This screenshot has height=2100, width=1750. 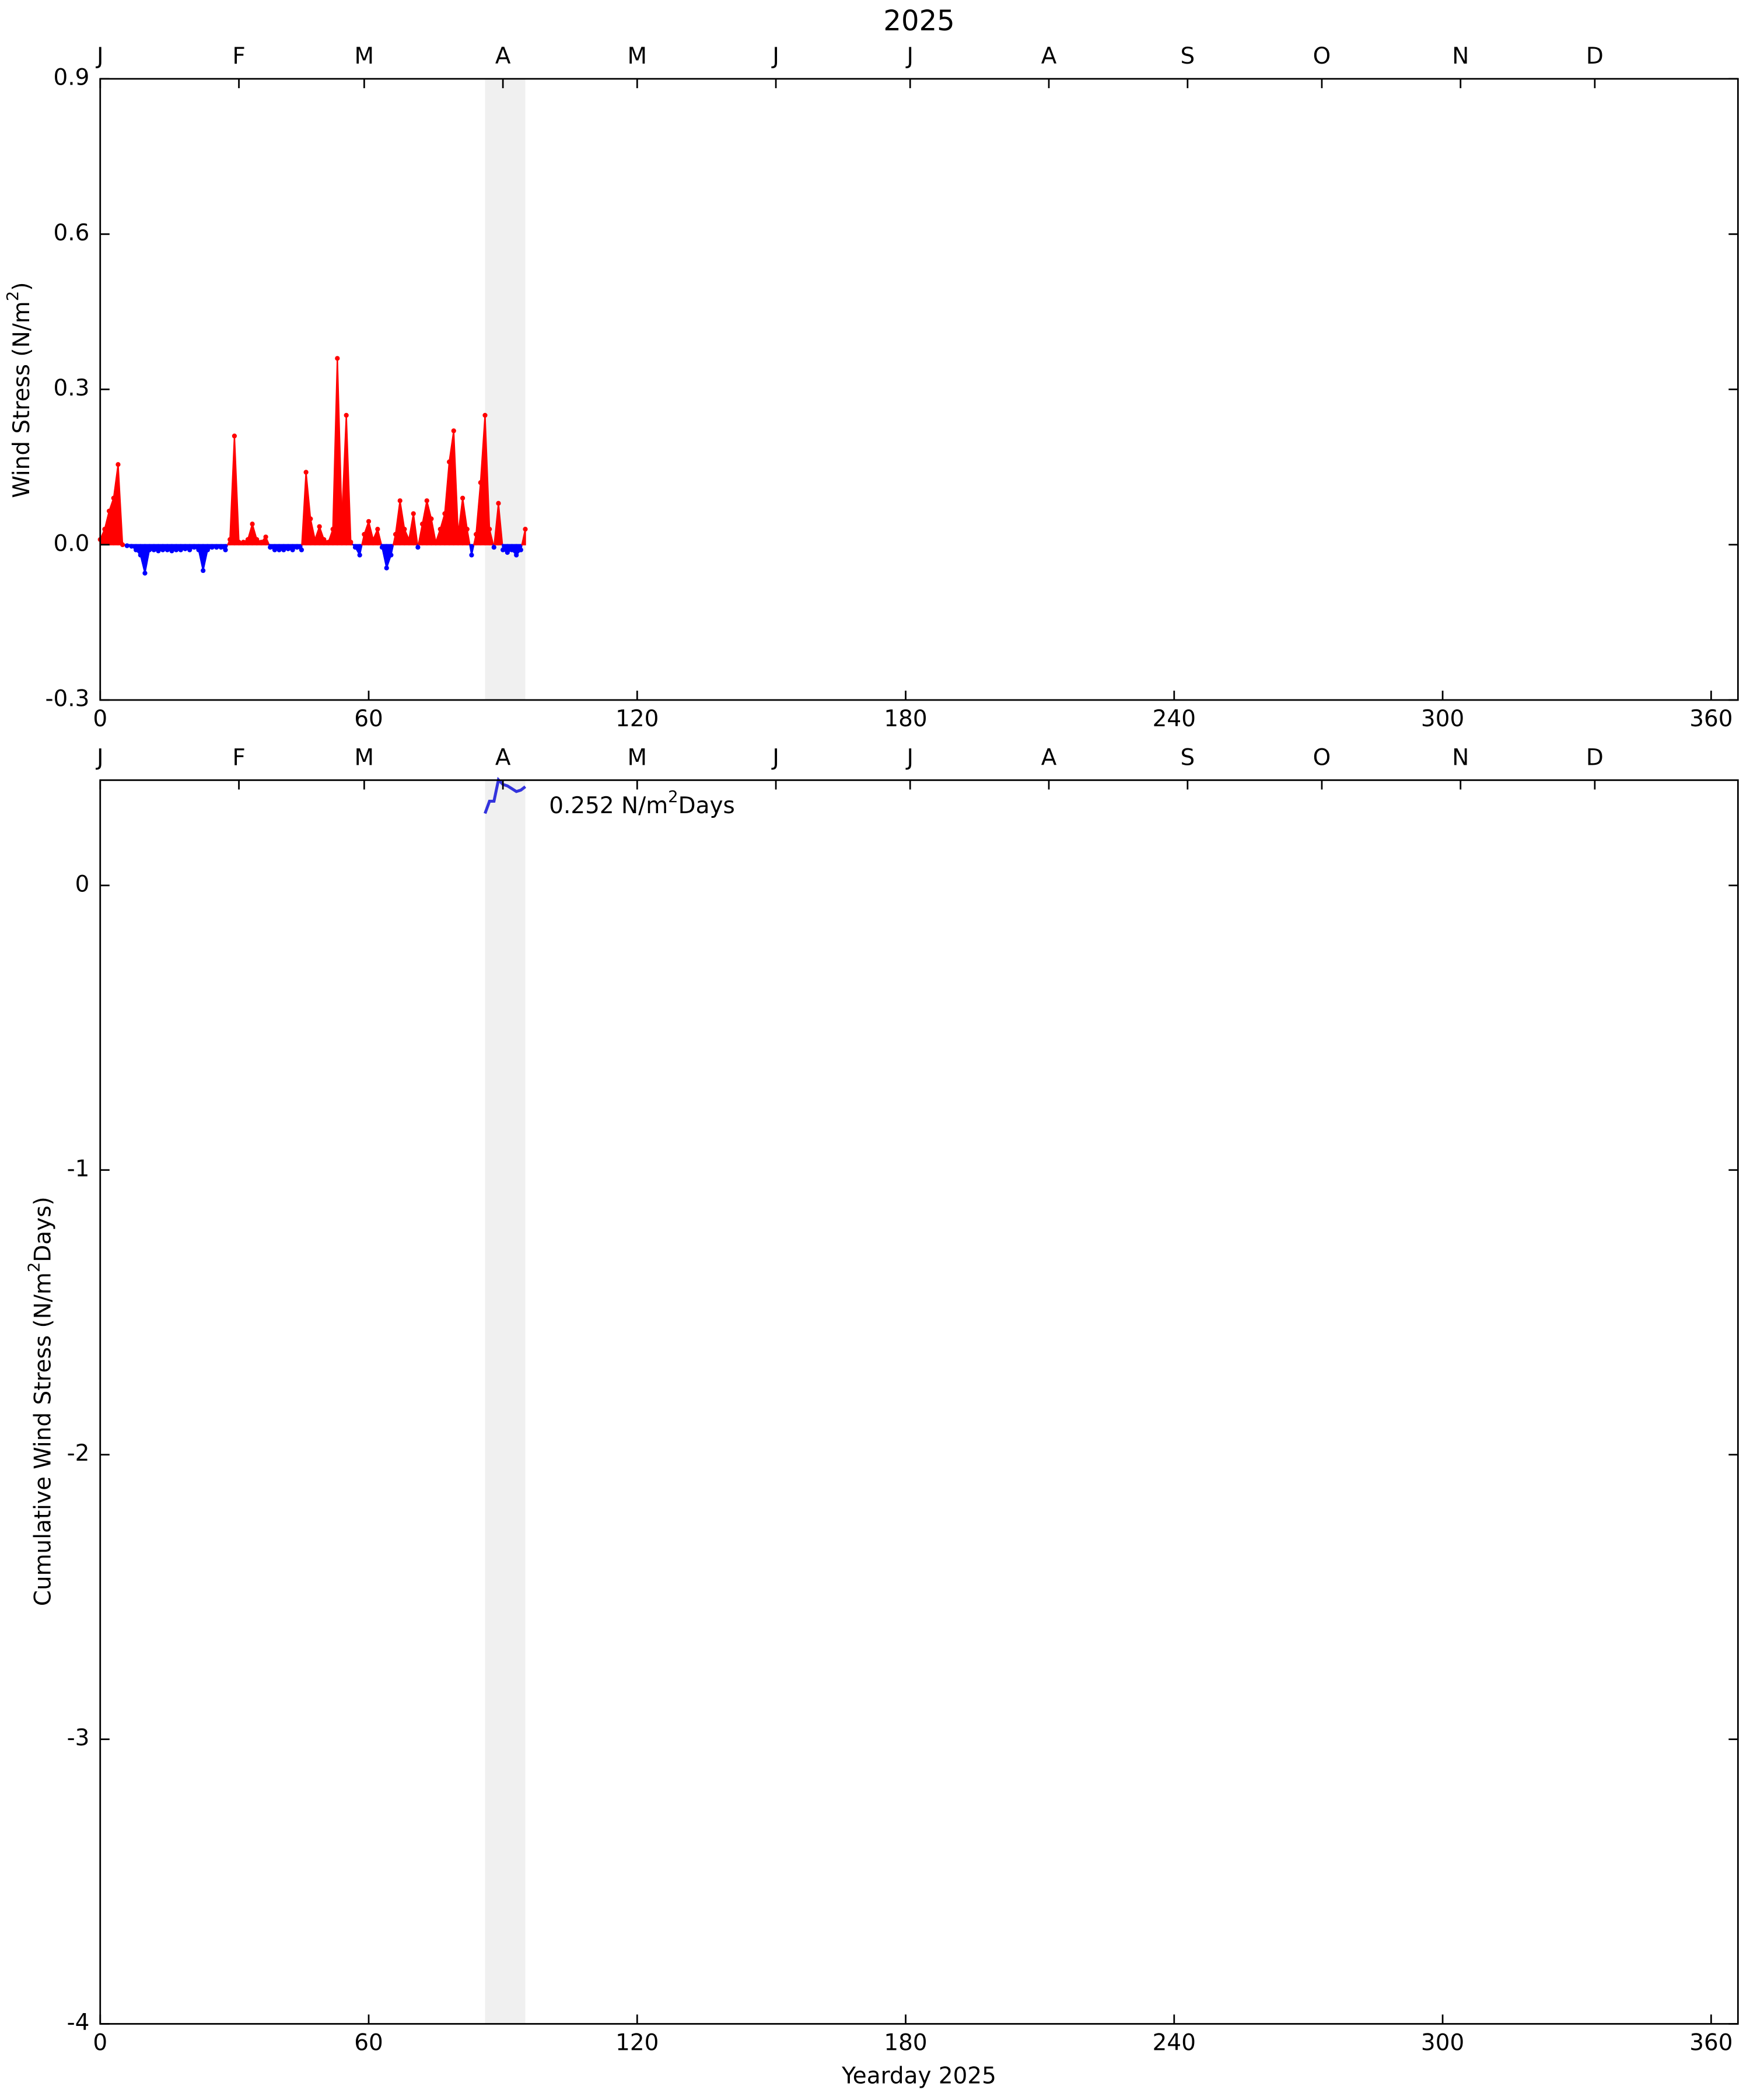 What do you see at coordinates (1595, 757) in the screenshot?
I see `top-tick-label: D` at bounding box center [1595, 757].